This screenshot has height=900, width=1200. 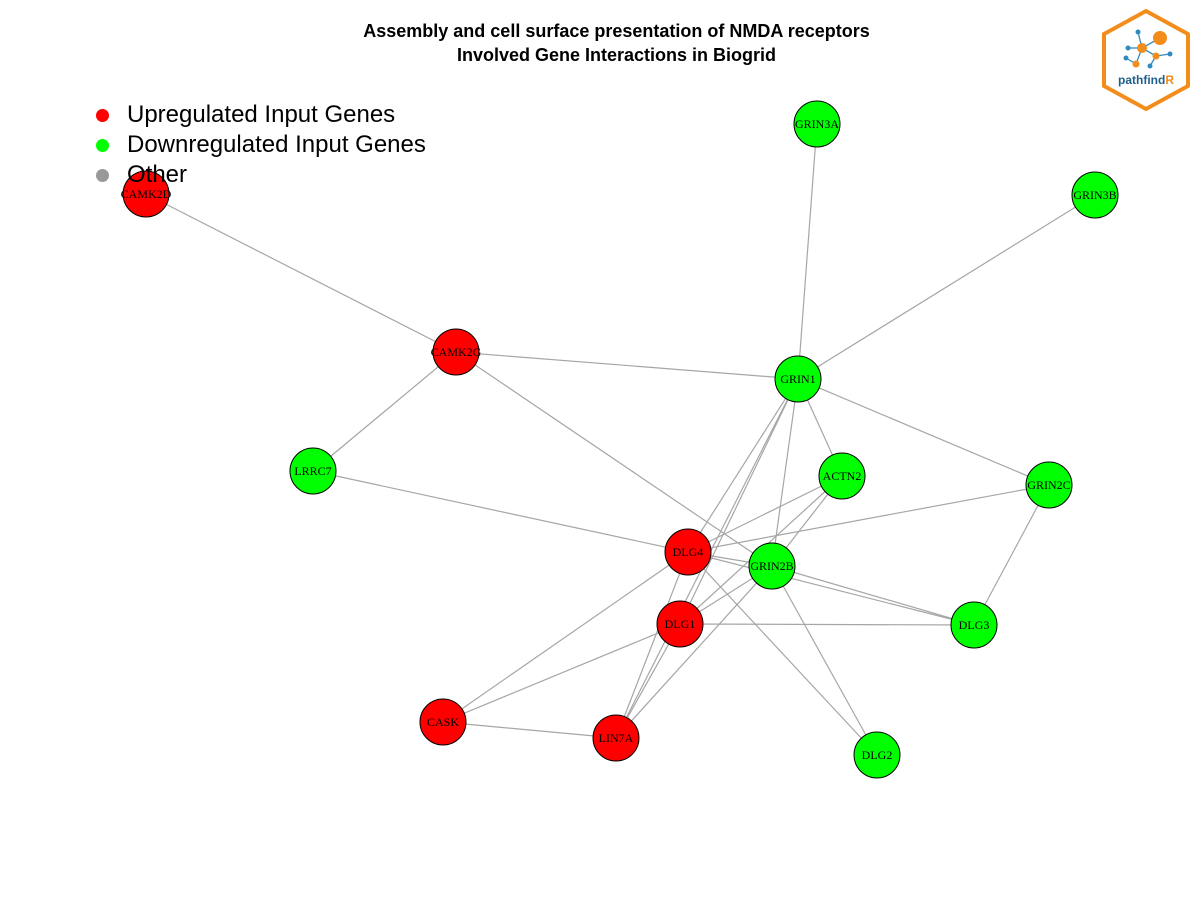 I want to click on edge-camk2d-camk2g, so click(x=301, y=273).